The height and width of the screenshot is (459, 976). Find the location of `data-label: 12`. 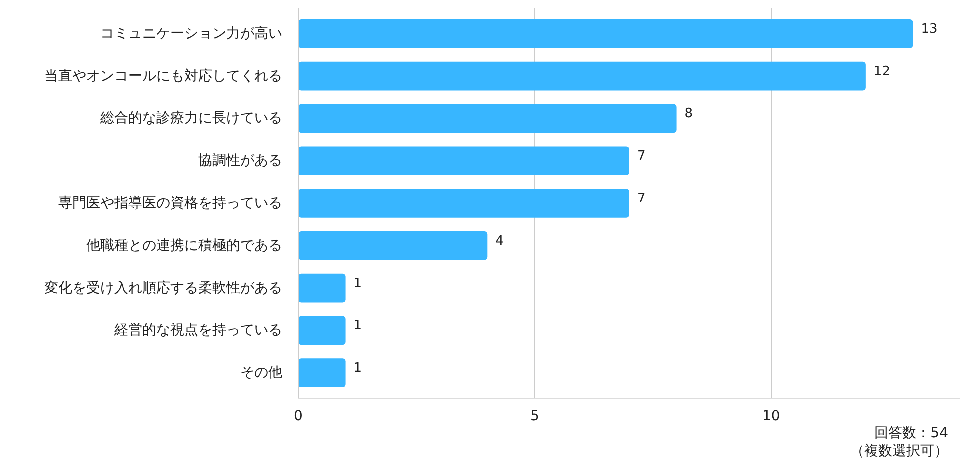

data-label: 12 is located at coordinates (882, 72).